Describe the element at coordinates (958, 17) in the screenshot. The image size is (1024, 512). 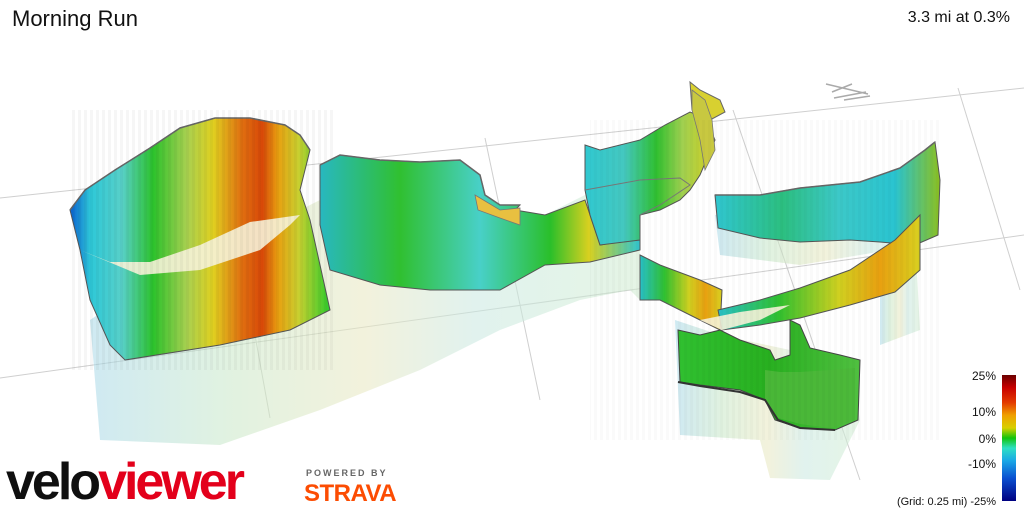
I see `activity-stats: 3.3 mi at 0.3%` at that location.